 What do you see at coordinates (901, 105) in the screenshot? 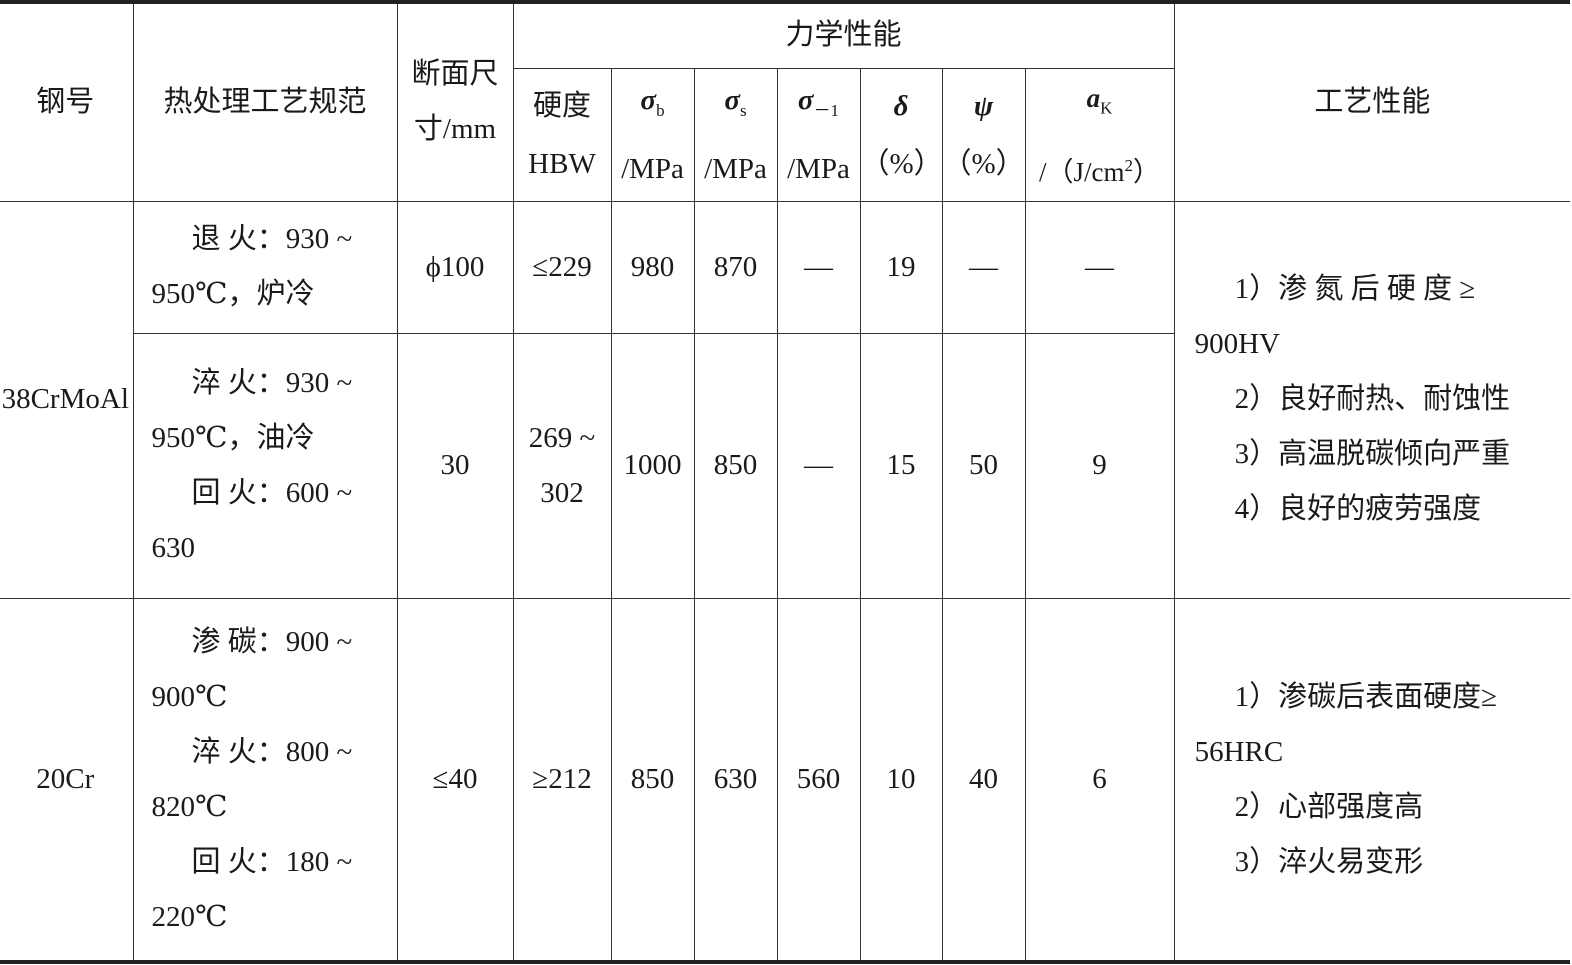
I see `header-symbol: δ` at bounding box center [901, 105].